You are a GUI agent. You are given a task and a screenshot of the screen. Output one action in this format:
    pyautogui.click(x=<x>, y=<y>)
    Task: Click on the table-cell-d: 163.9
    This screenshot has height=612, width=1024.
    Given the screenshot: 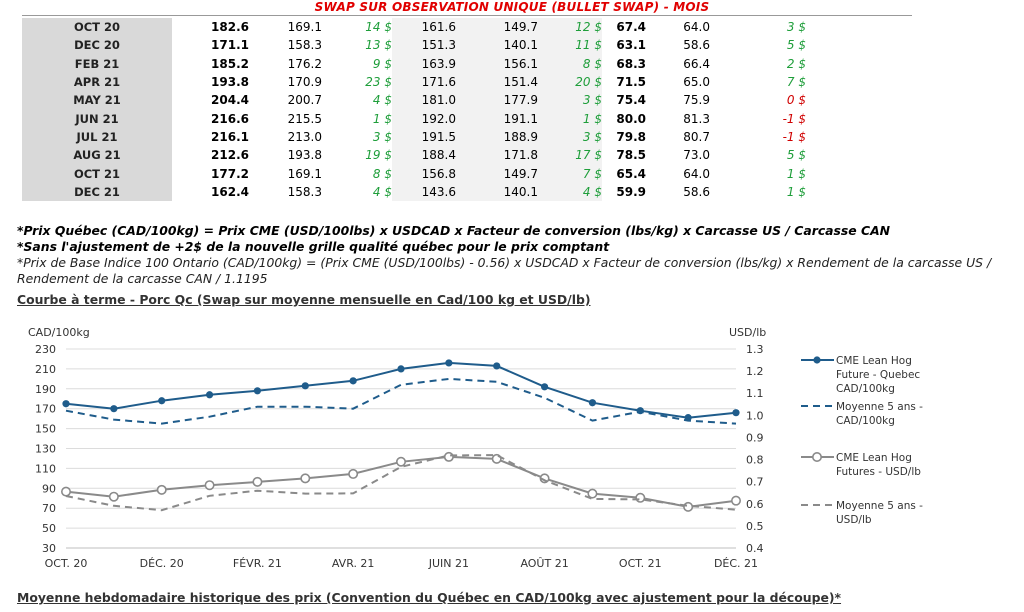 What is the action you would take?
    pyautogui.click(x=424, y=63)
    